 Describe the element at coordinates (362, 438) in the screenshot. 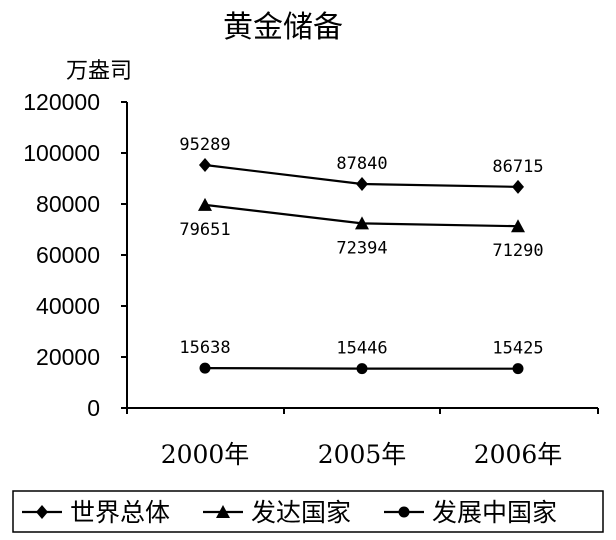

I see `x-axis: 2000年 2005年 2006年` at that location.